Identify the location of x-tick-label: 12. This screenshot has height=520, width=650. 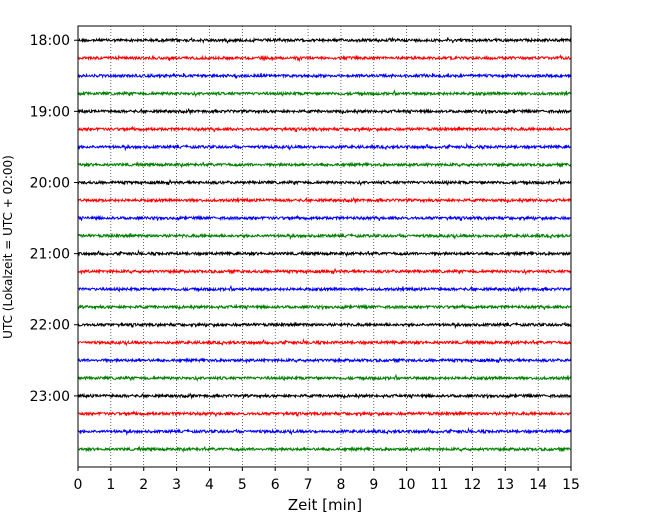
(472, 485).